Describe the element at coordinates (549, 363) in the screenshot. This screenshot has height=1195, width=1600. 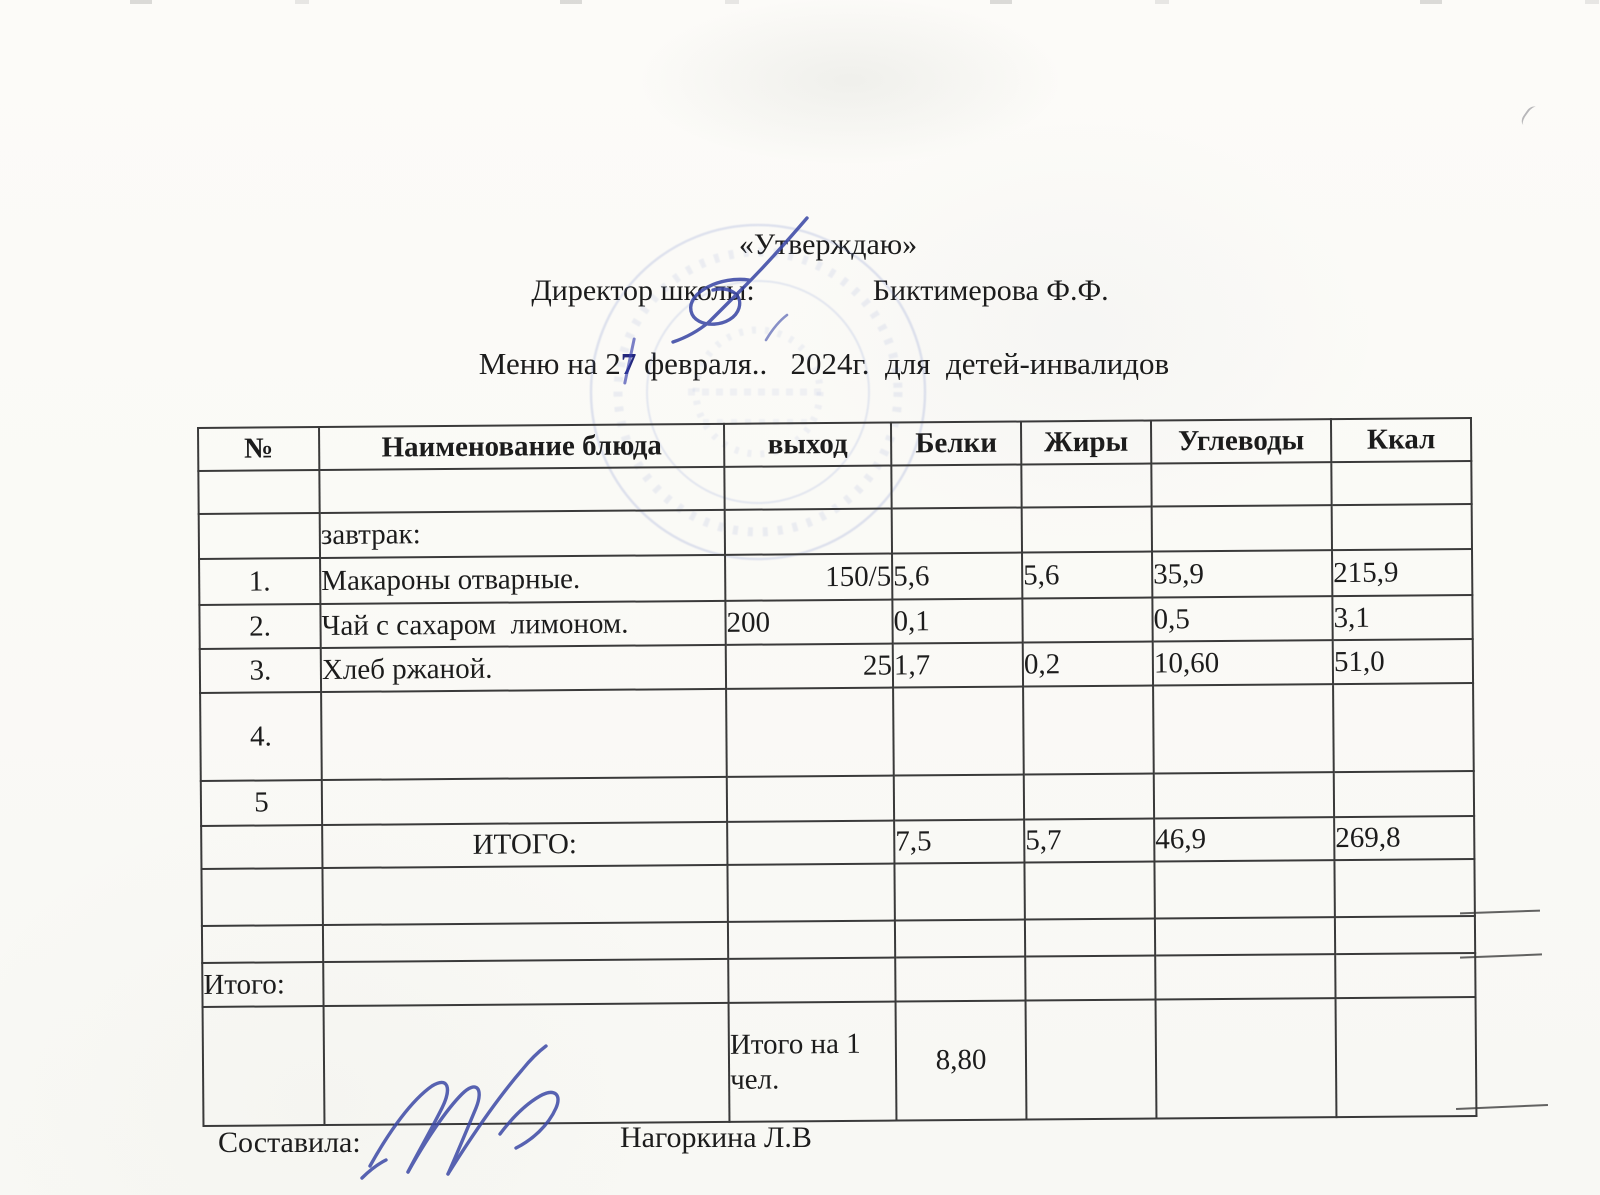
I see `menu-title-prefix: Меню на 2` at that location.